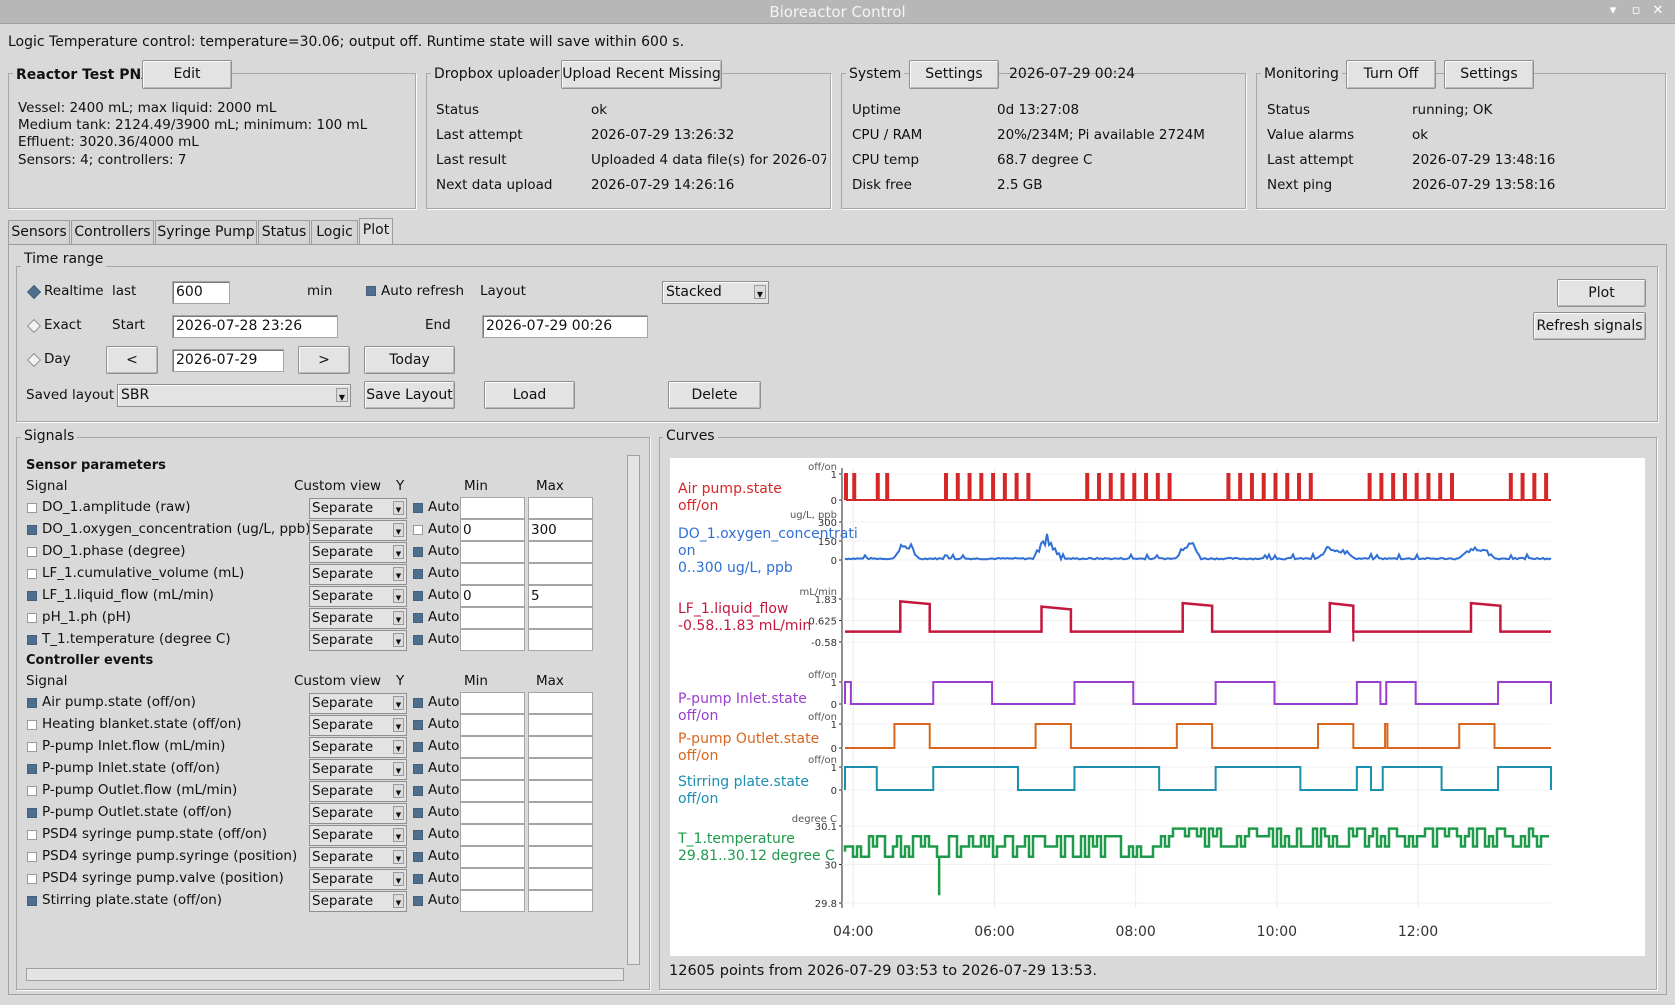 This screenshot has width=1675, height=1005. Describe the element at coordinates (39, 232) in the screenshot. I see `tab-sensors: Sensors` at that location.